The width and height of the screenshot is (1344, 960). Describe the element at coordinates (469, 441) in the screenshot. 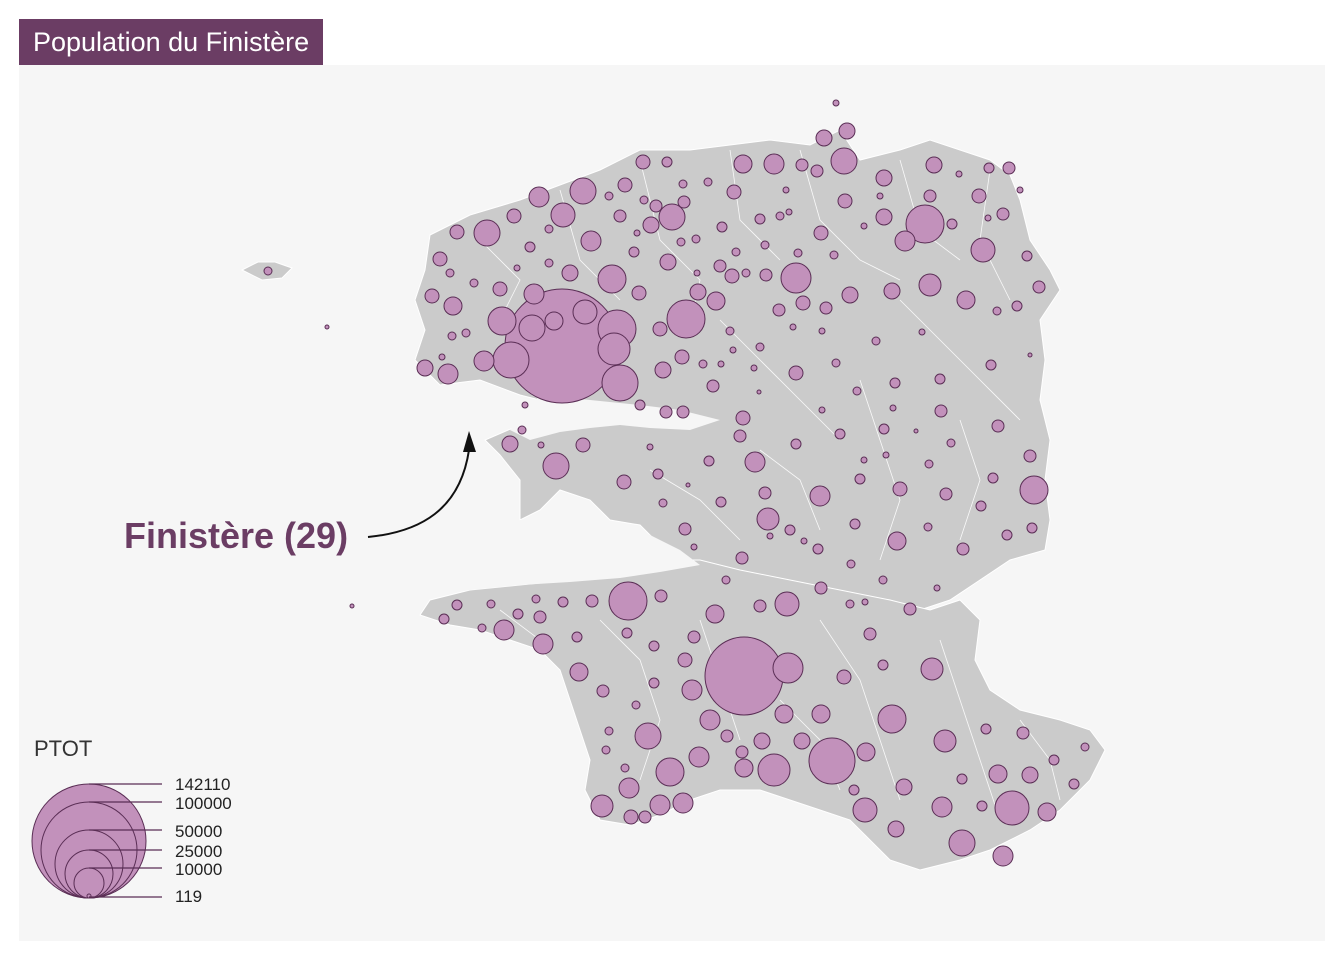

I see `arrowhead` at that location.